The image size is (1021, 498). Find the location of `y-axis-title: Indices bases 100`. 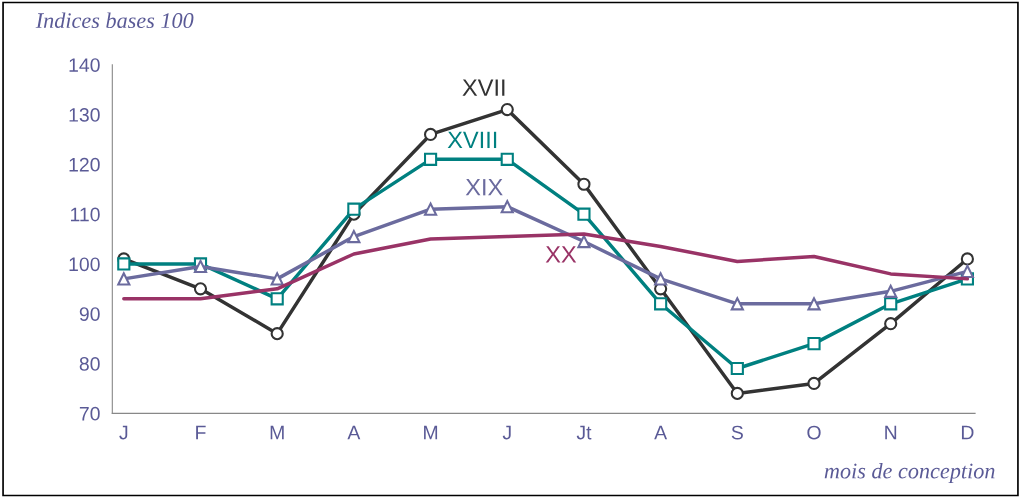

y-axis-title: Indices bases 100 is located at coordinates (114, 20).